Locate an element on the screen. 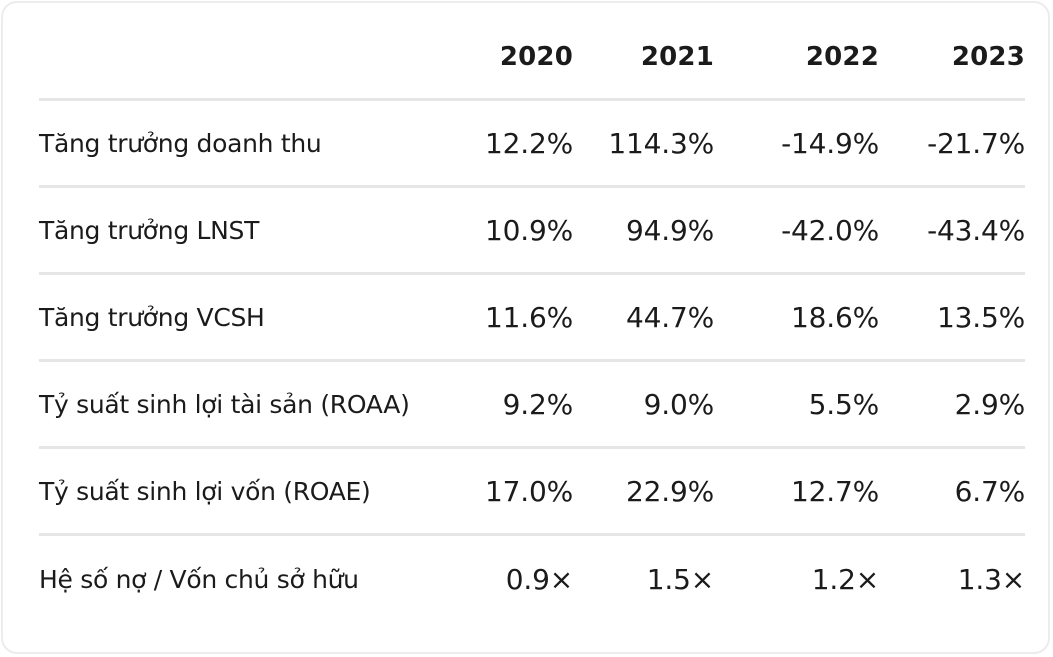 The image size is (1053, 657). table-cell: 2.9% is located at coordinates (990, 404).